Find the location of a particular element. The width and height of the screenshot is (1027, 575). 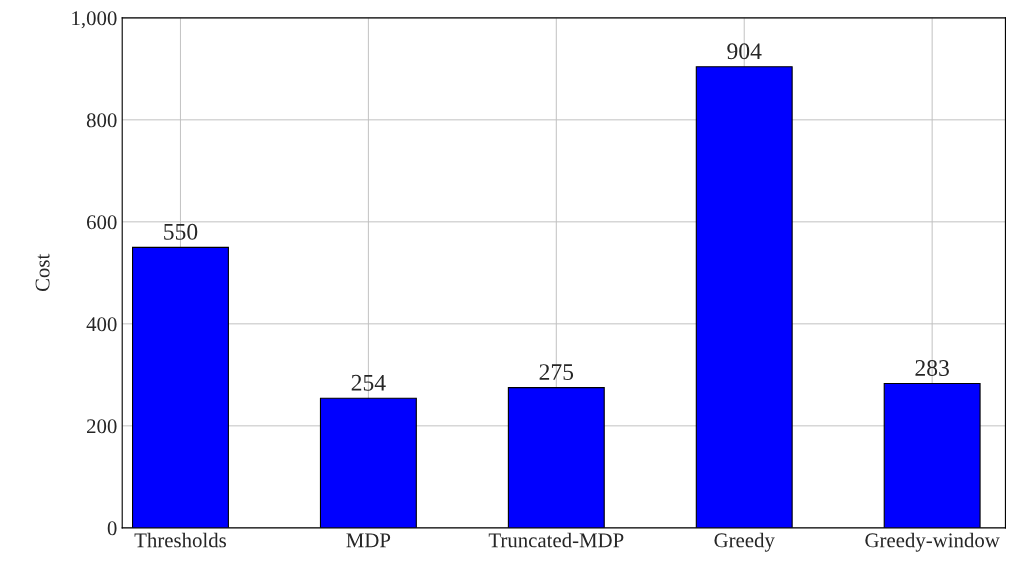

data-label: 254 is located at coordinates (368, 382).